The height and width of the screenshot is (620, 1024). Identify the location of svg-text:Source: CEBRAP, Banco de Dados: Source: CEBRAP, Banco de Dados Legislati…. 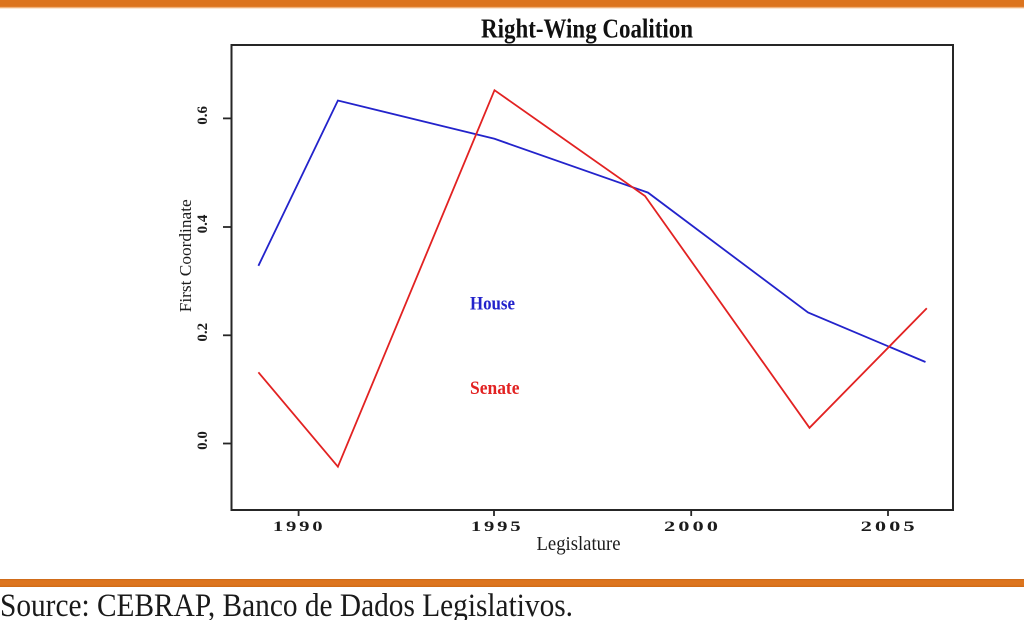
(286, 604).